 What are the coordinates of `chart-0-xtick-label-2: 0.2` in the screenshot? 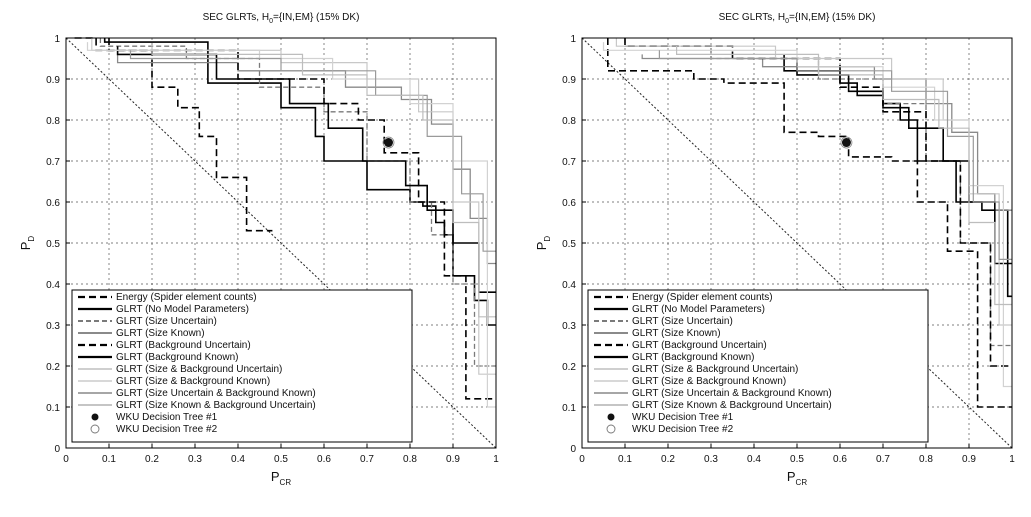 It's located at (152, 459).